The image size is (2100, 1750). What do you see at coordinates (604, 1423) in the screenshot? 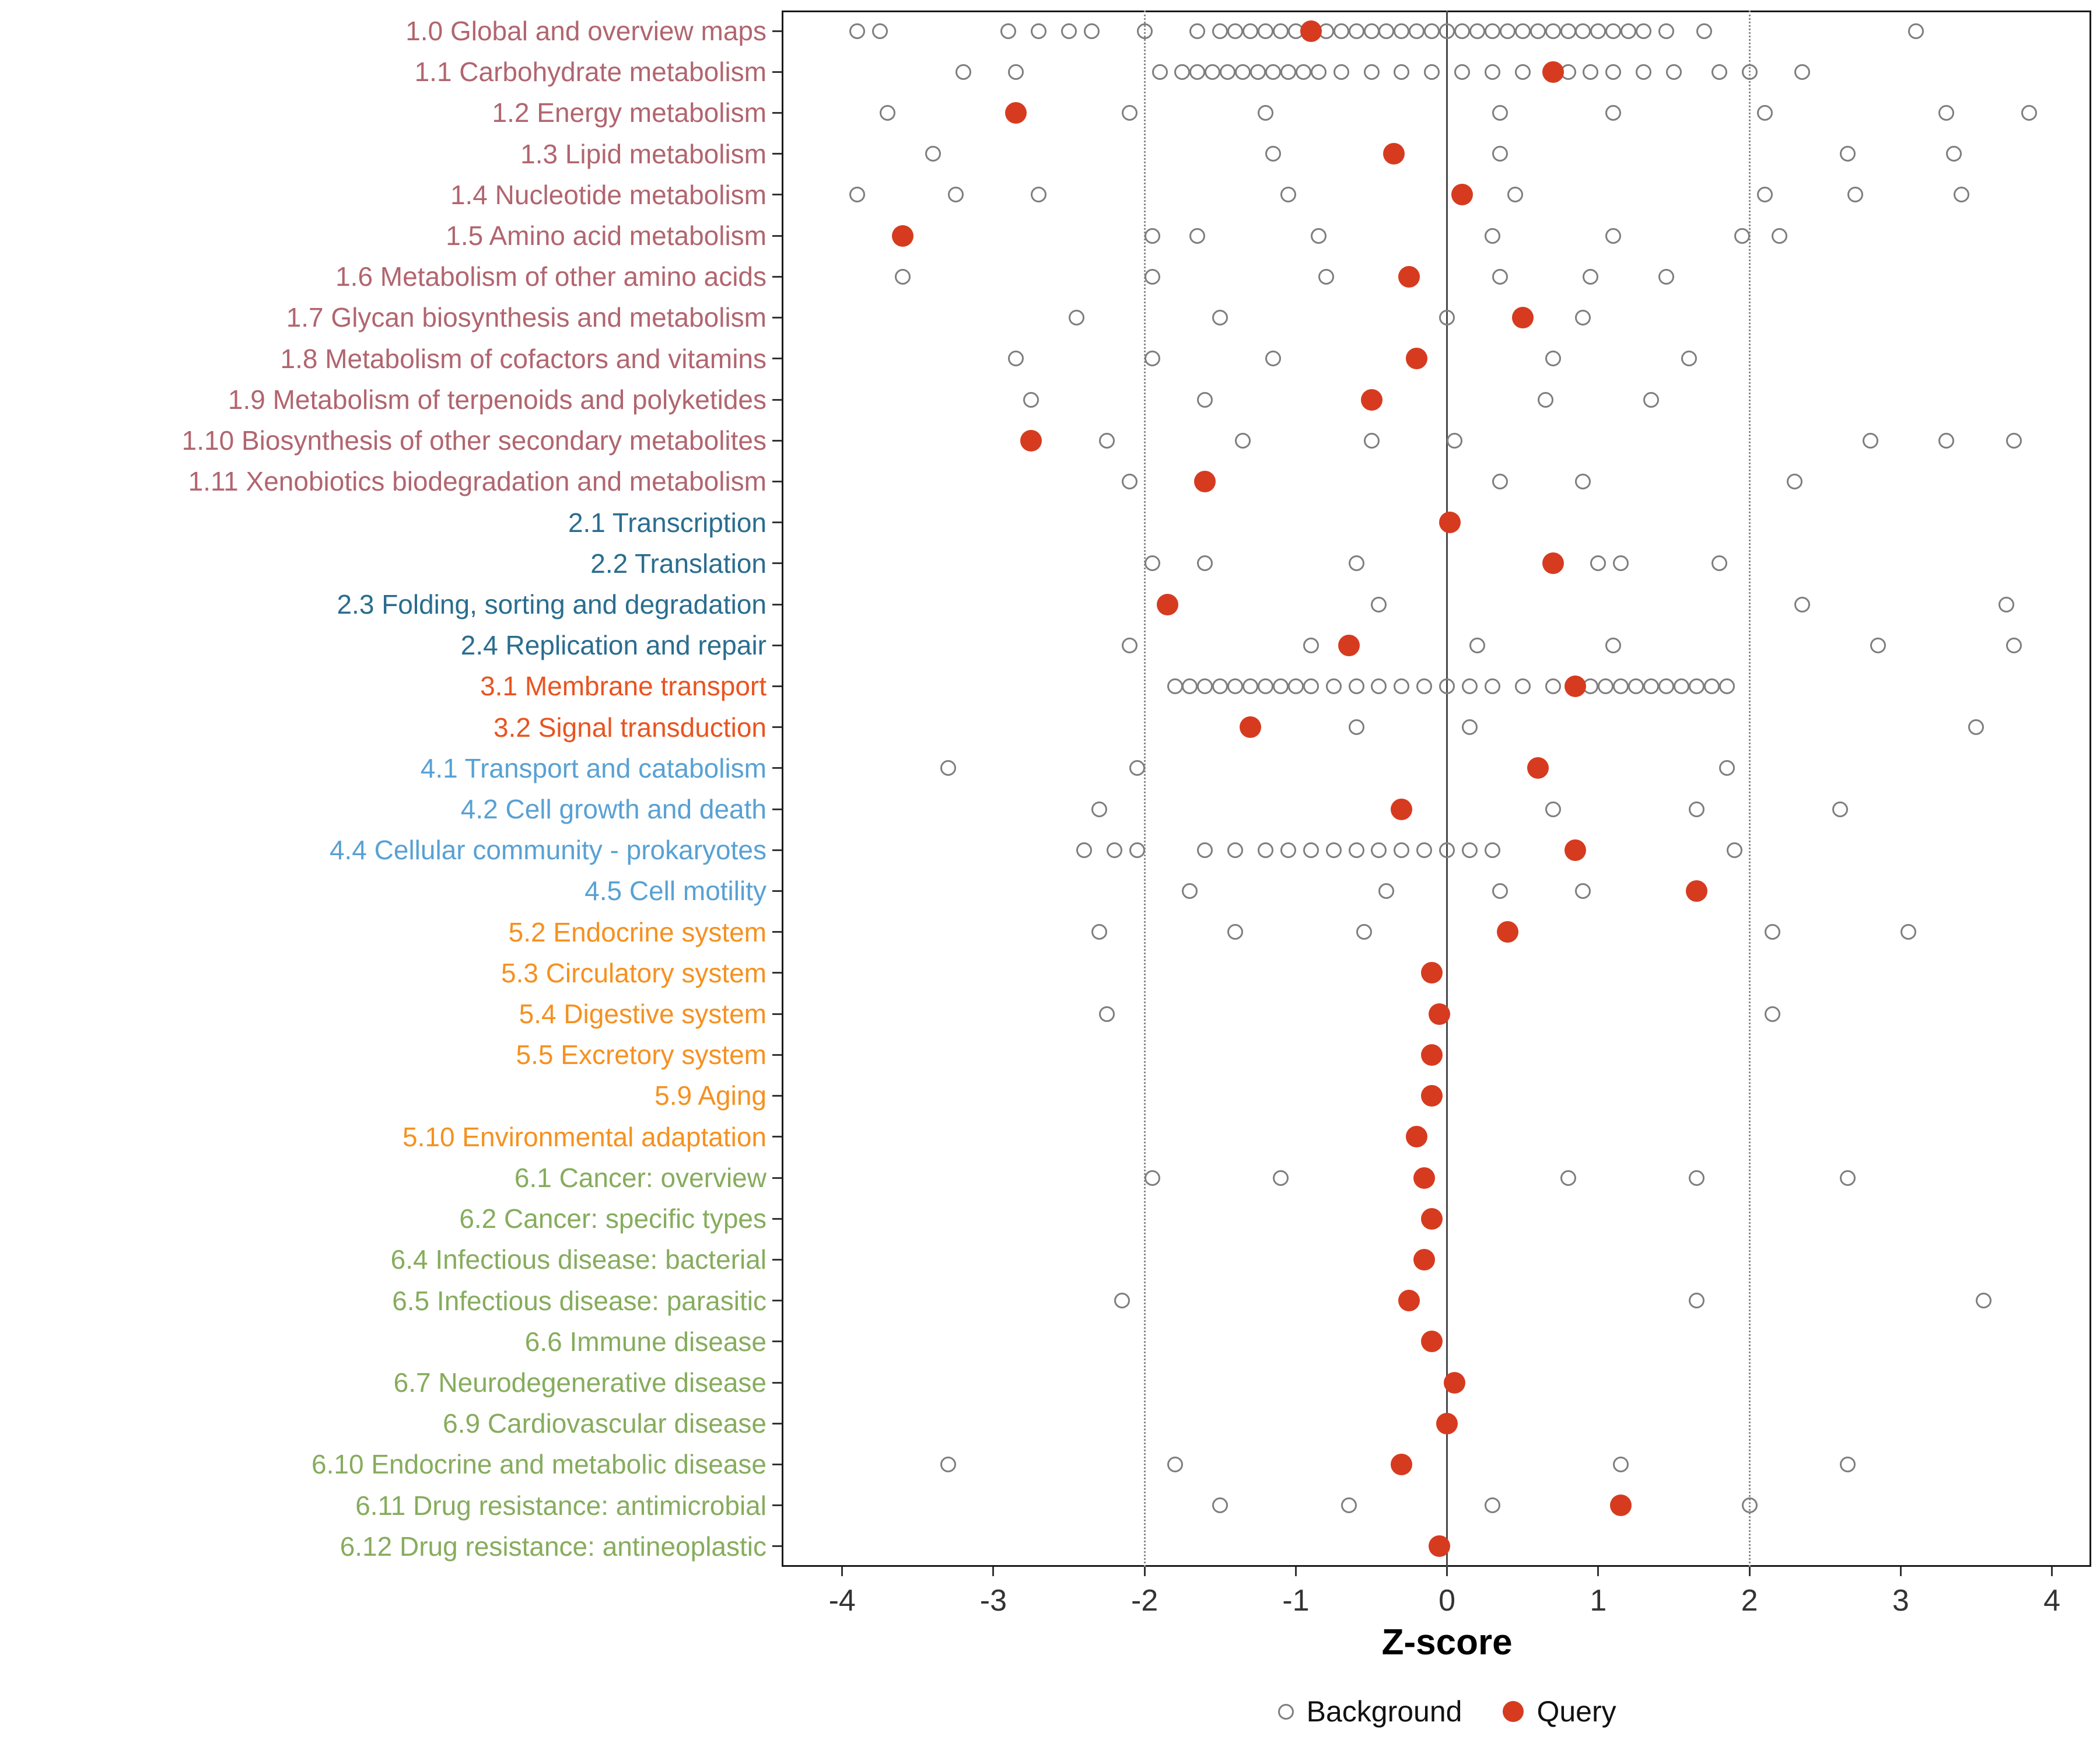
I see `category-label: 6.9 Cardiovascular disease` at bounding box center [604, 1423].